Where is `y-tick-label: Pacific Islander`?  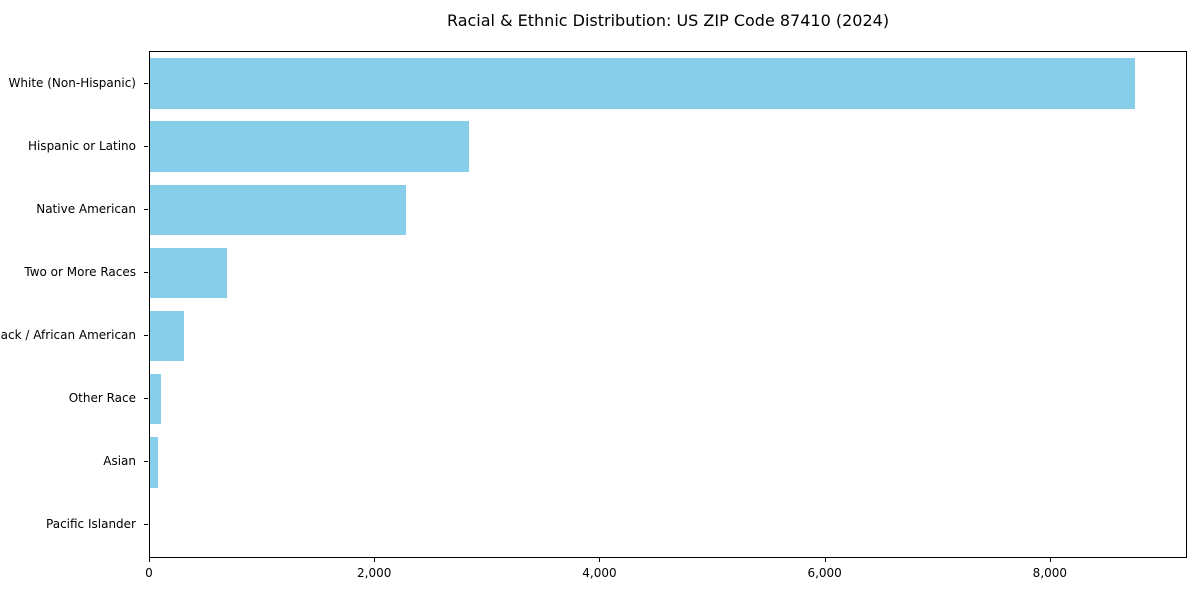 y-tick-label: Pacific Islander is located at coordinates (91, 524).